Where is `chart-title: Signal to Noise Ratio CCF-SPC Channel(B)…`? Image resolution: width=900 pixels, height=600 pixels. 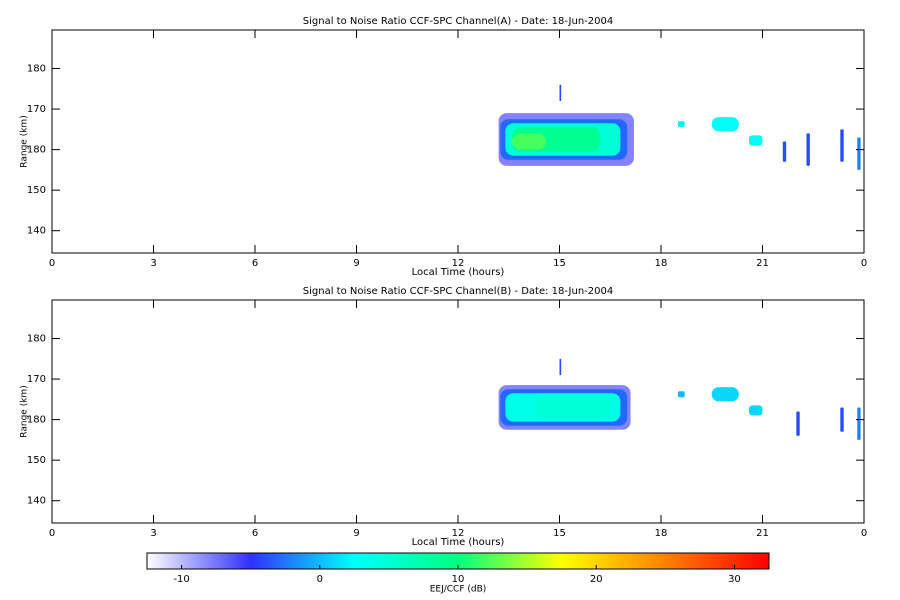
chart-title: Signal to Noise Ratio CCF-SPC Channel(B)… is located at coordinates (458, 291).